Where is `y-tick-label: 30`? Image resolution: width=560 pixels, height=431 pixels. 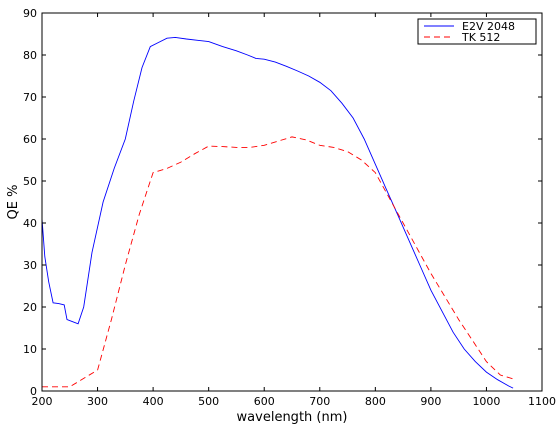 y-tick-label: 30 is located at coordinates (30, 265).